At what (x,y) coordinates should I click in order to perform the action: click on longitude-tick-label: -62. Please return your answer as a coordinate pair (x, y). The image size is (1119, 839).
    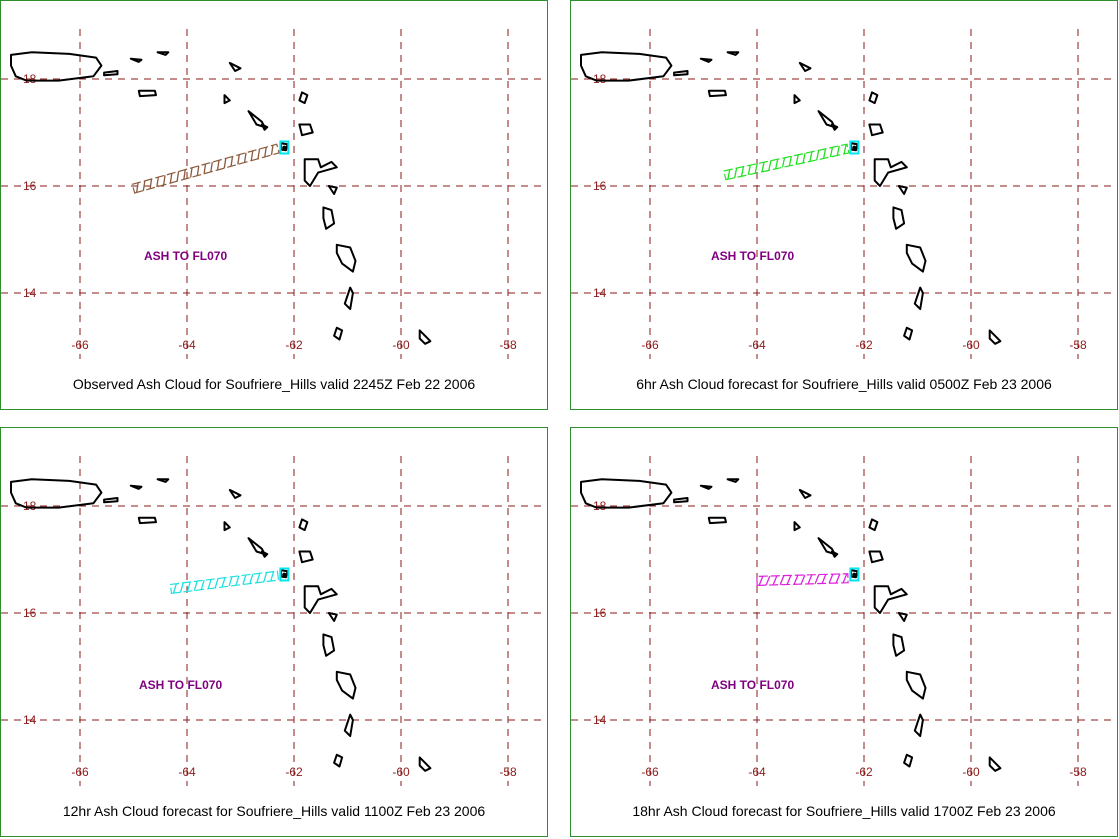
    Looking at the image, I should click on (864, 772).